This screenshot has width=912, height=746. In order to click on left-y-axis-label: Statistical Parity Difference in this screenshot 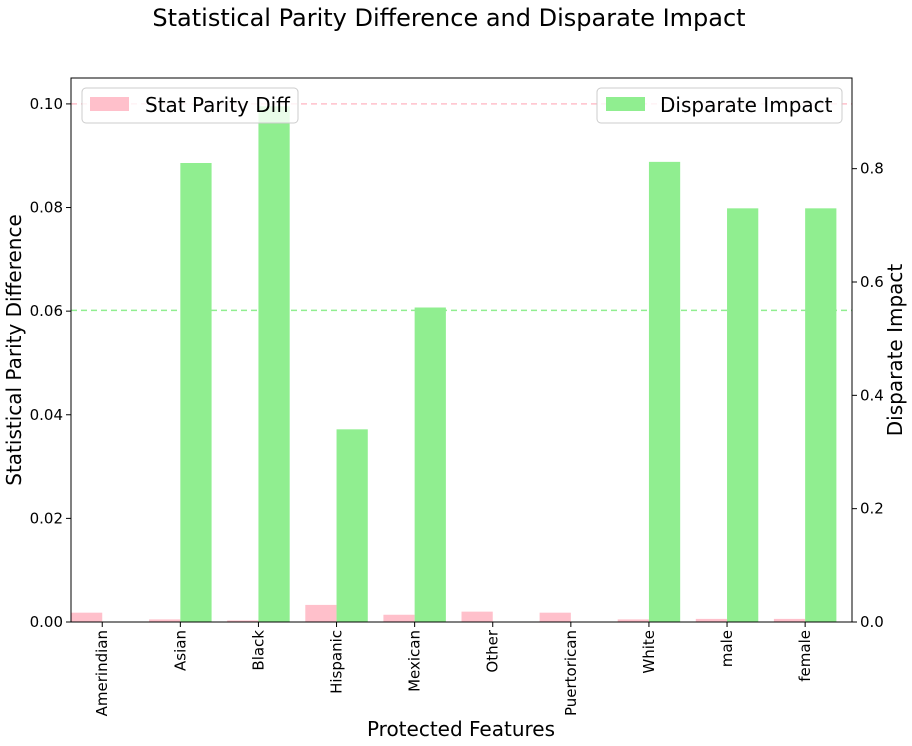, I will do `click(14, 350)`.